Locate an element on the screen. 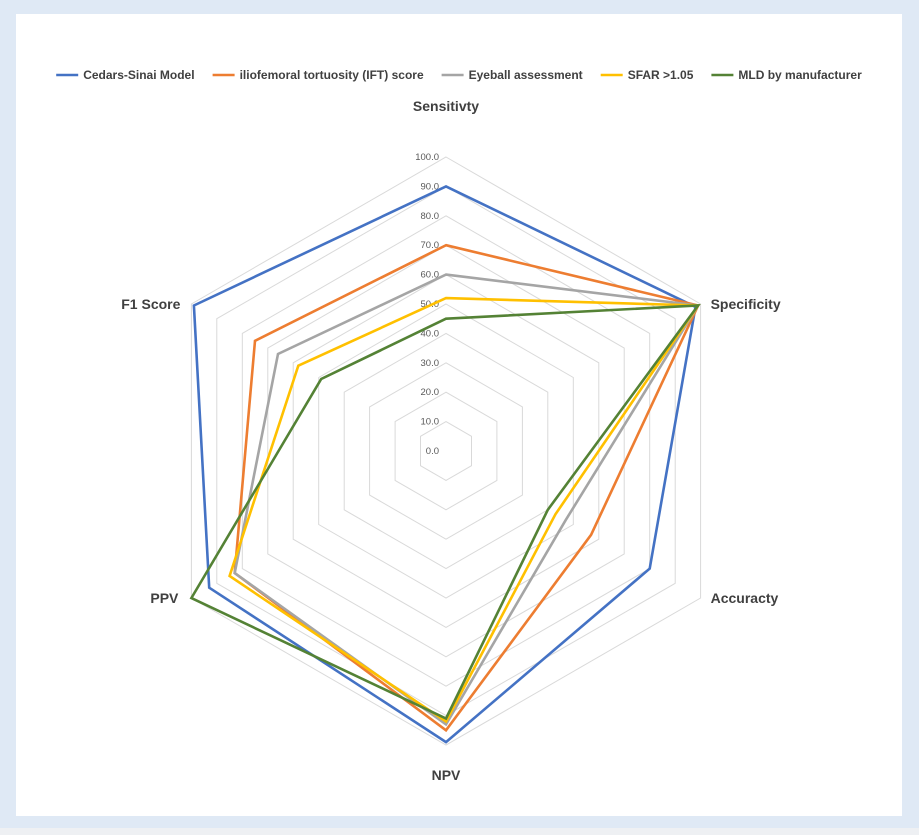 This screenshot has width=919, height=835. tick-label: 10.0 is located at coordinates (430, 422).